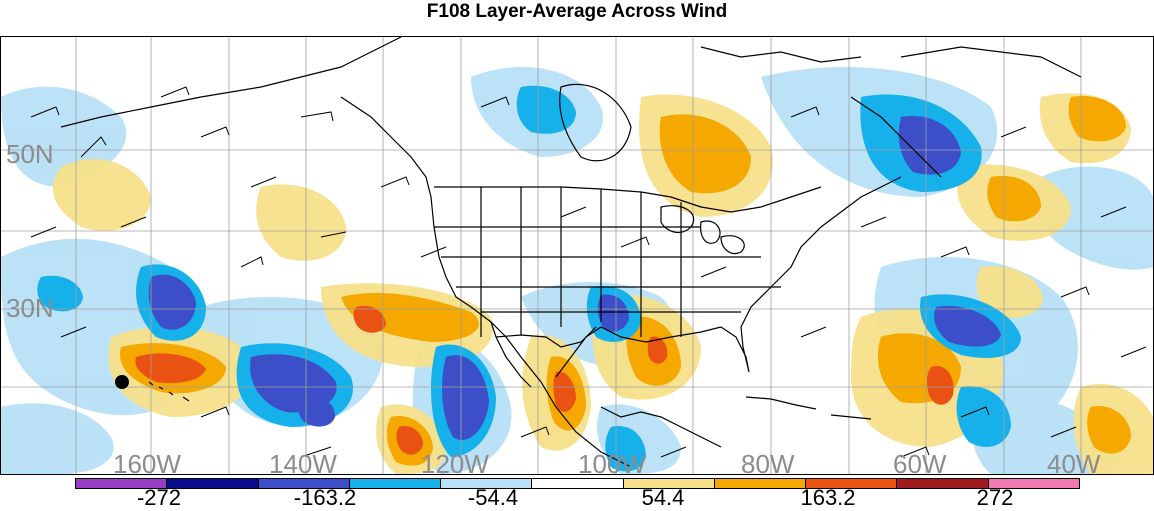  What do you see at coordinates (30, 308) in the screenshot?
I see `lat-label-30n: 30N` at bounding box center [30, 308].